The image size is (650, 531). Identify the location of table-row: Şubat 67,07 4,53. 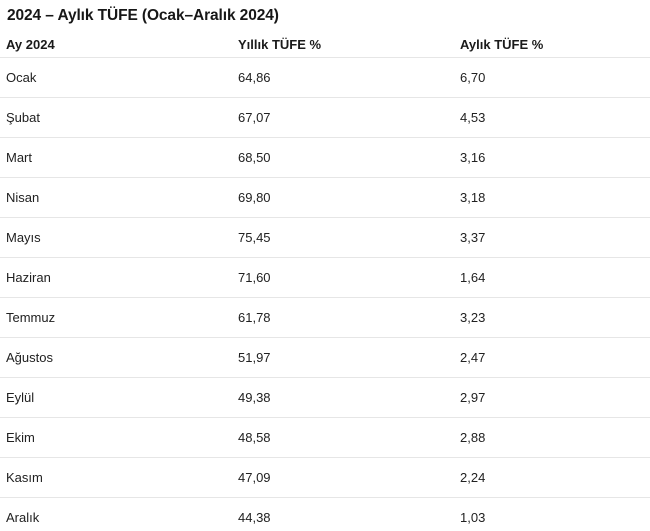
(325, 117).